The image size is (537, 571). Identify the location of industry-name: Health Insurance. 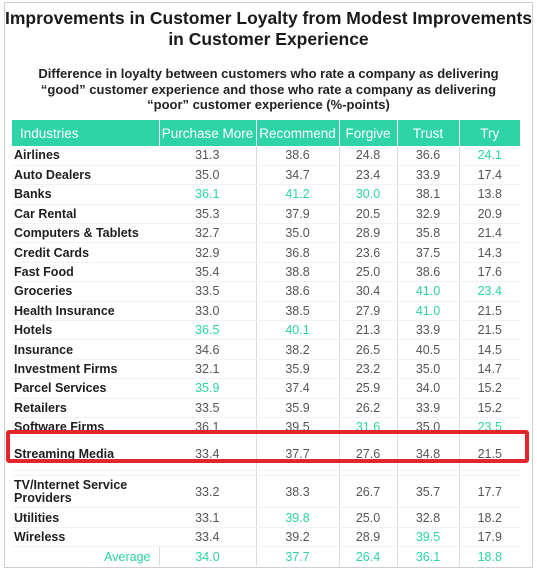
(85, 311).